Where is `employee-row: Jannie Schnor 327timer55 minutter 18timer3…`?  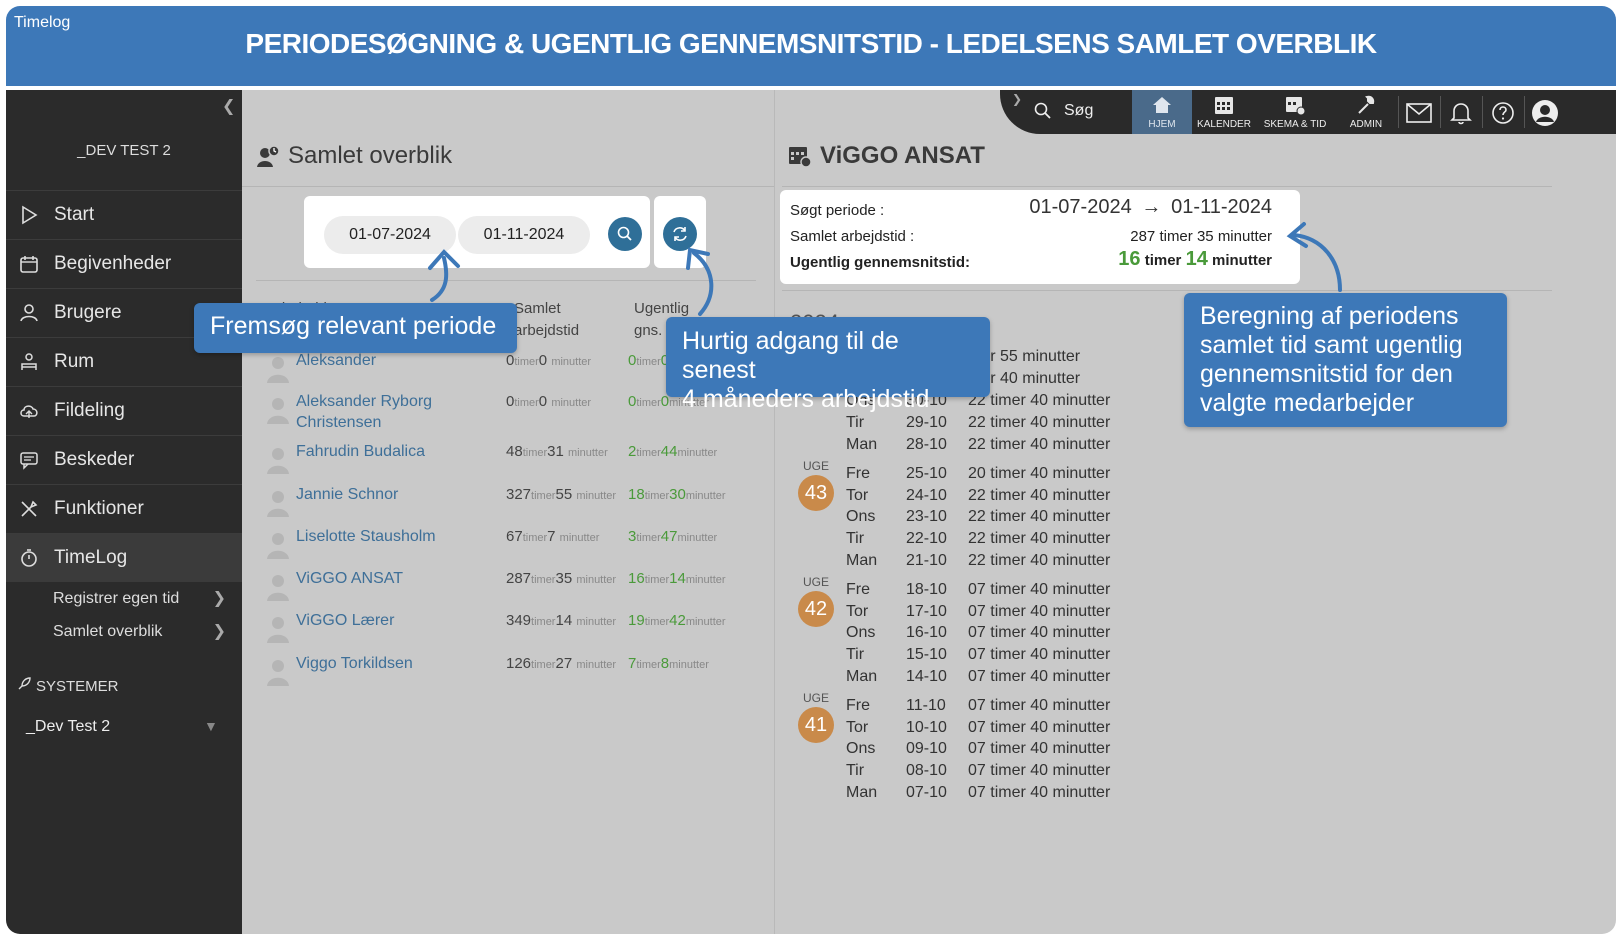 employee-row: Jannie Schnor 327timer55 minutter 18timer3… is located at coordinates (506, 502).